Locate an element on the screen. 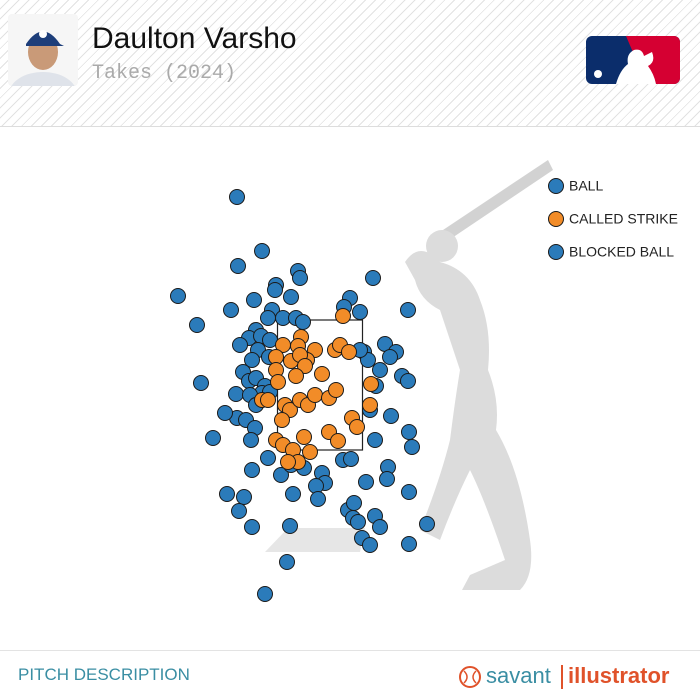 This screenshot has width=700, height=700. brand: savant illustrator is located at coordinates (573, 677).